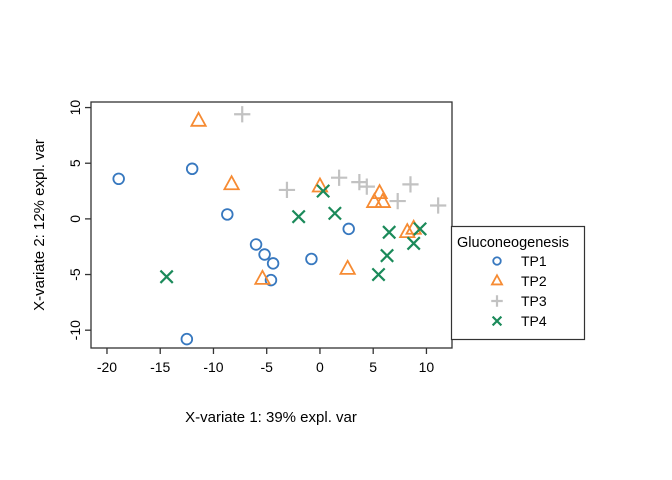 This screenshot has height=480, width=672. What do you see at coordinates (497, 291) in the screenshot?
I see `legend-symbols` at bounding box center [497, 291].